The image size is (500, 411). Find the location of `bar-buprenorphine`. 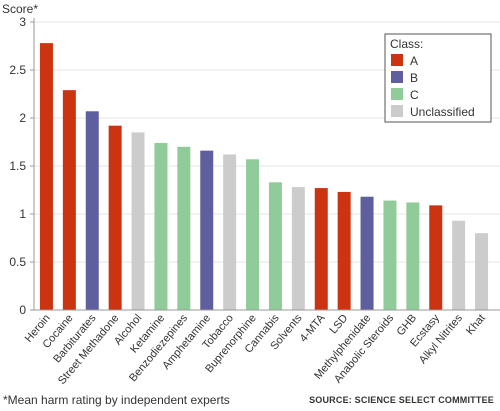

bar-buprenorphine is located at coordinates (253, 234).